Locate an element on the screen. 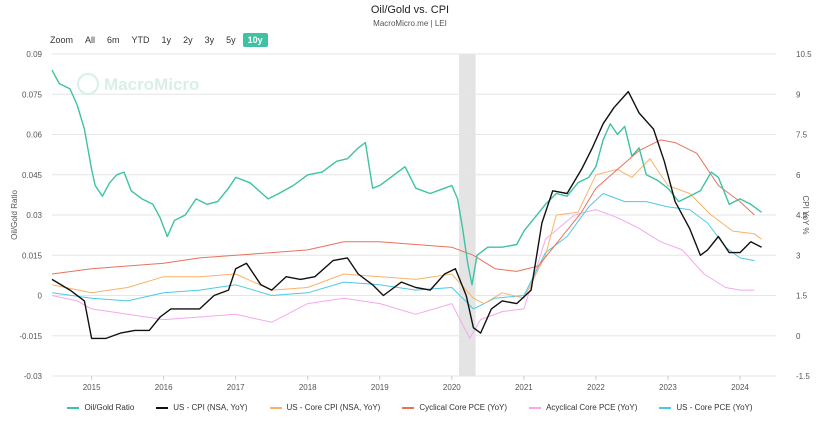  y-left-tick-label: 0.015 is located at coordinates (32, 255).